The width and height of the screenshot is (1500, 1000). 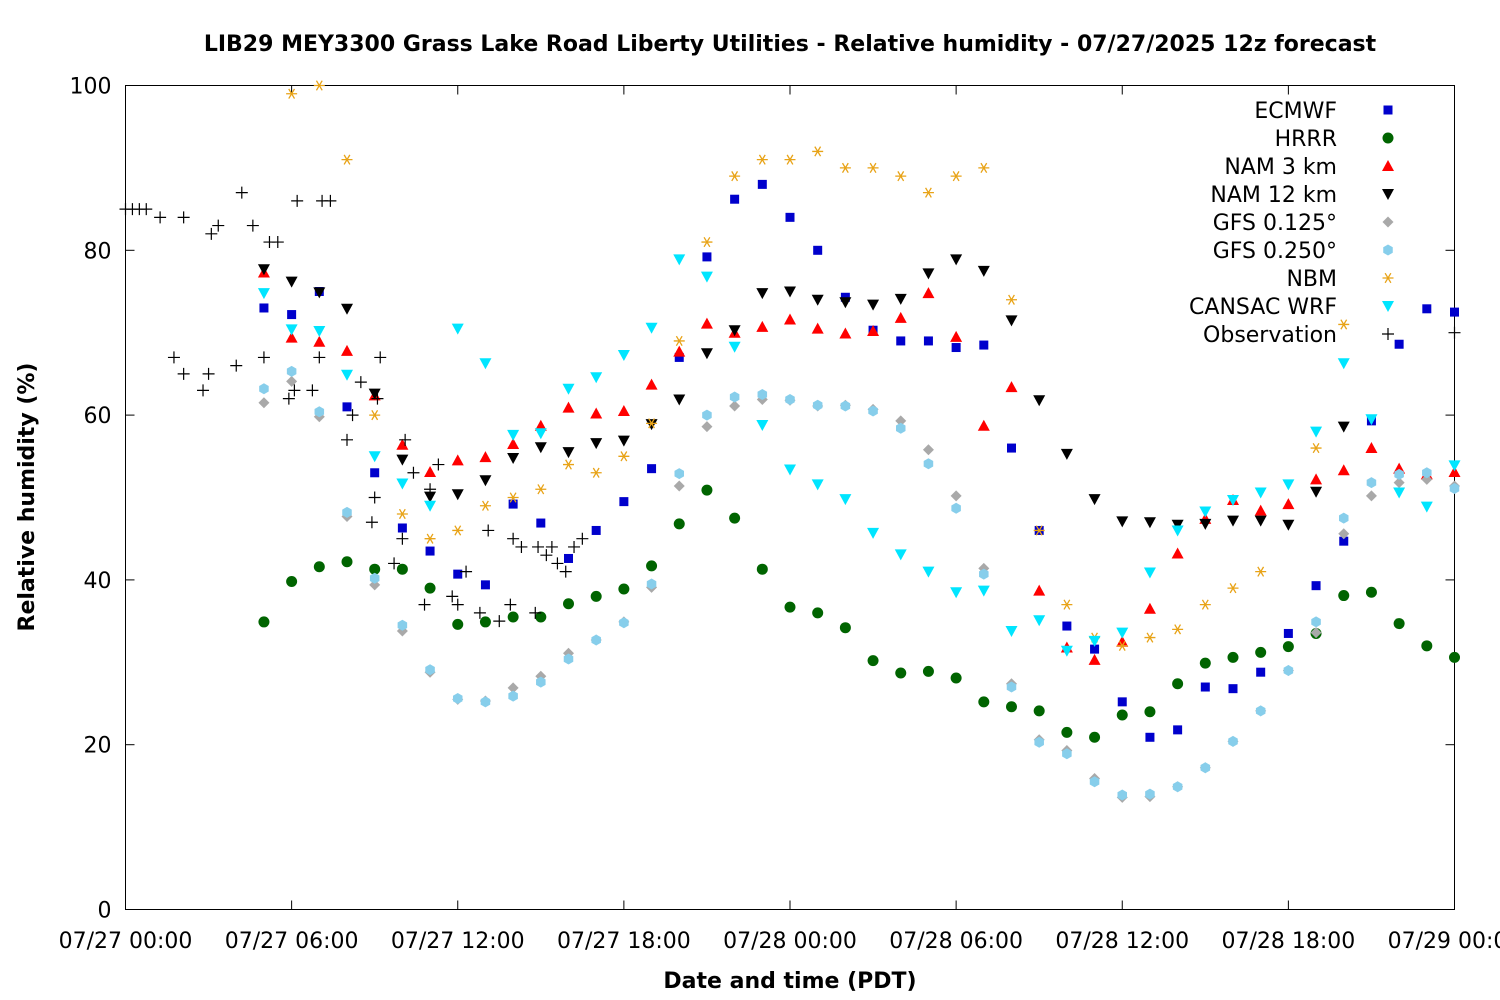 I want to click on y-tick-label: 60, so click(x=98, y=416).